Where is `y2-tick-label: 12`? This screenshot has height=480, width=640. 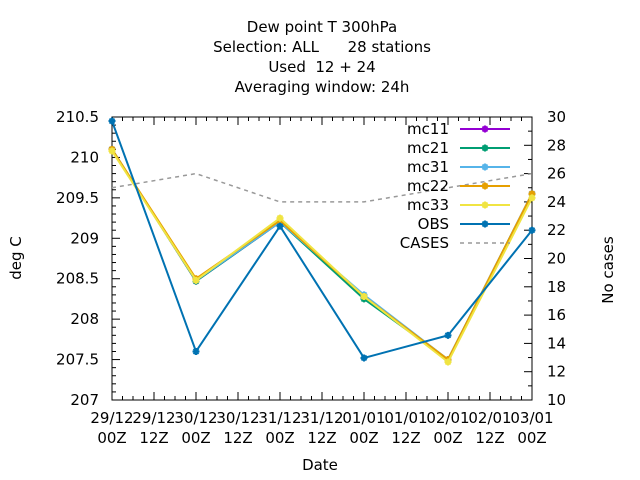 y2-tick-label: 12 is located at coordinates (556, 372).